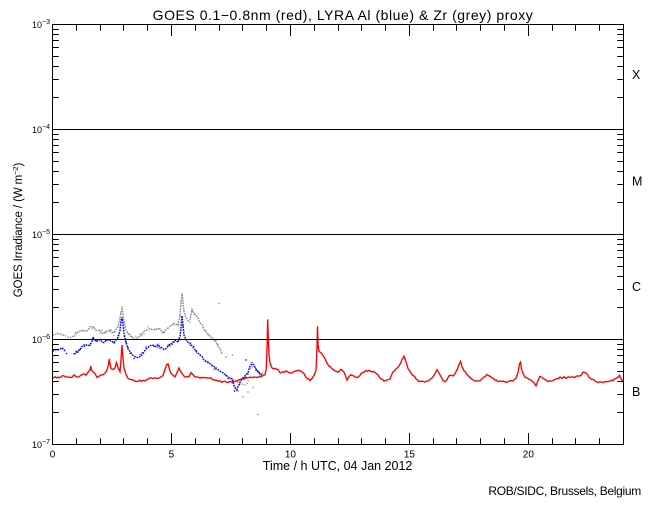 This screenshot has height=505, width=650. I want to click on svg-text: GOES Irradiance / (W m−2), so click(18, 229).